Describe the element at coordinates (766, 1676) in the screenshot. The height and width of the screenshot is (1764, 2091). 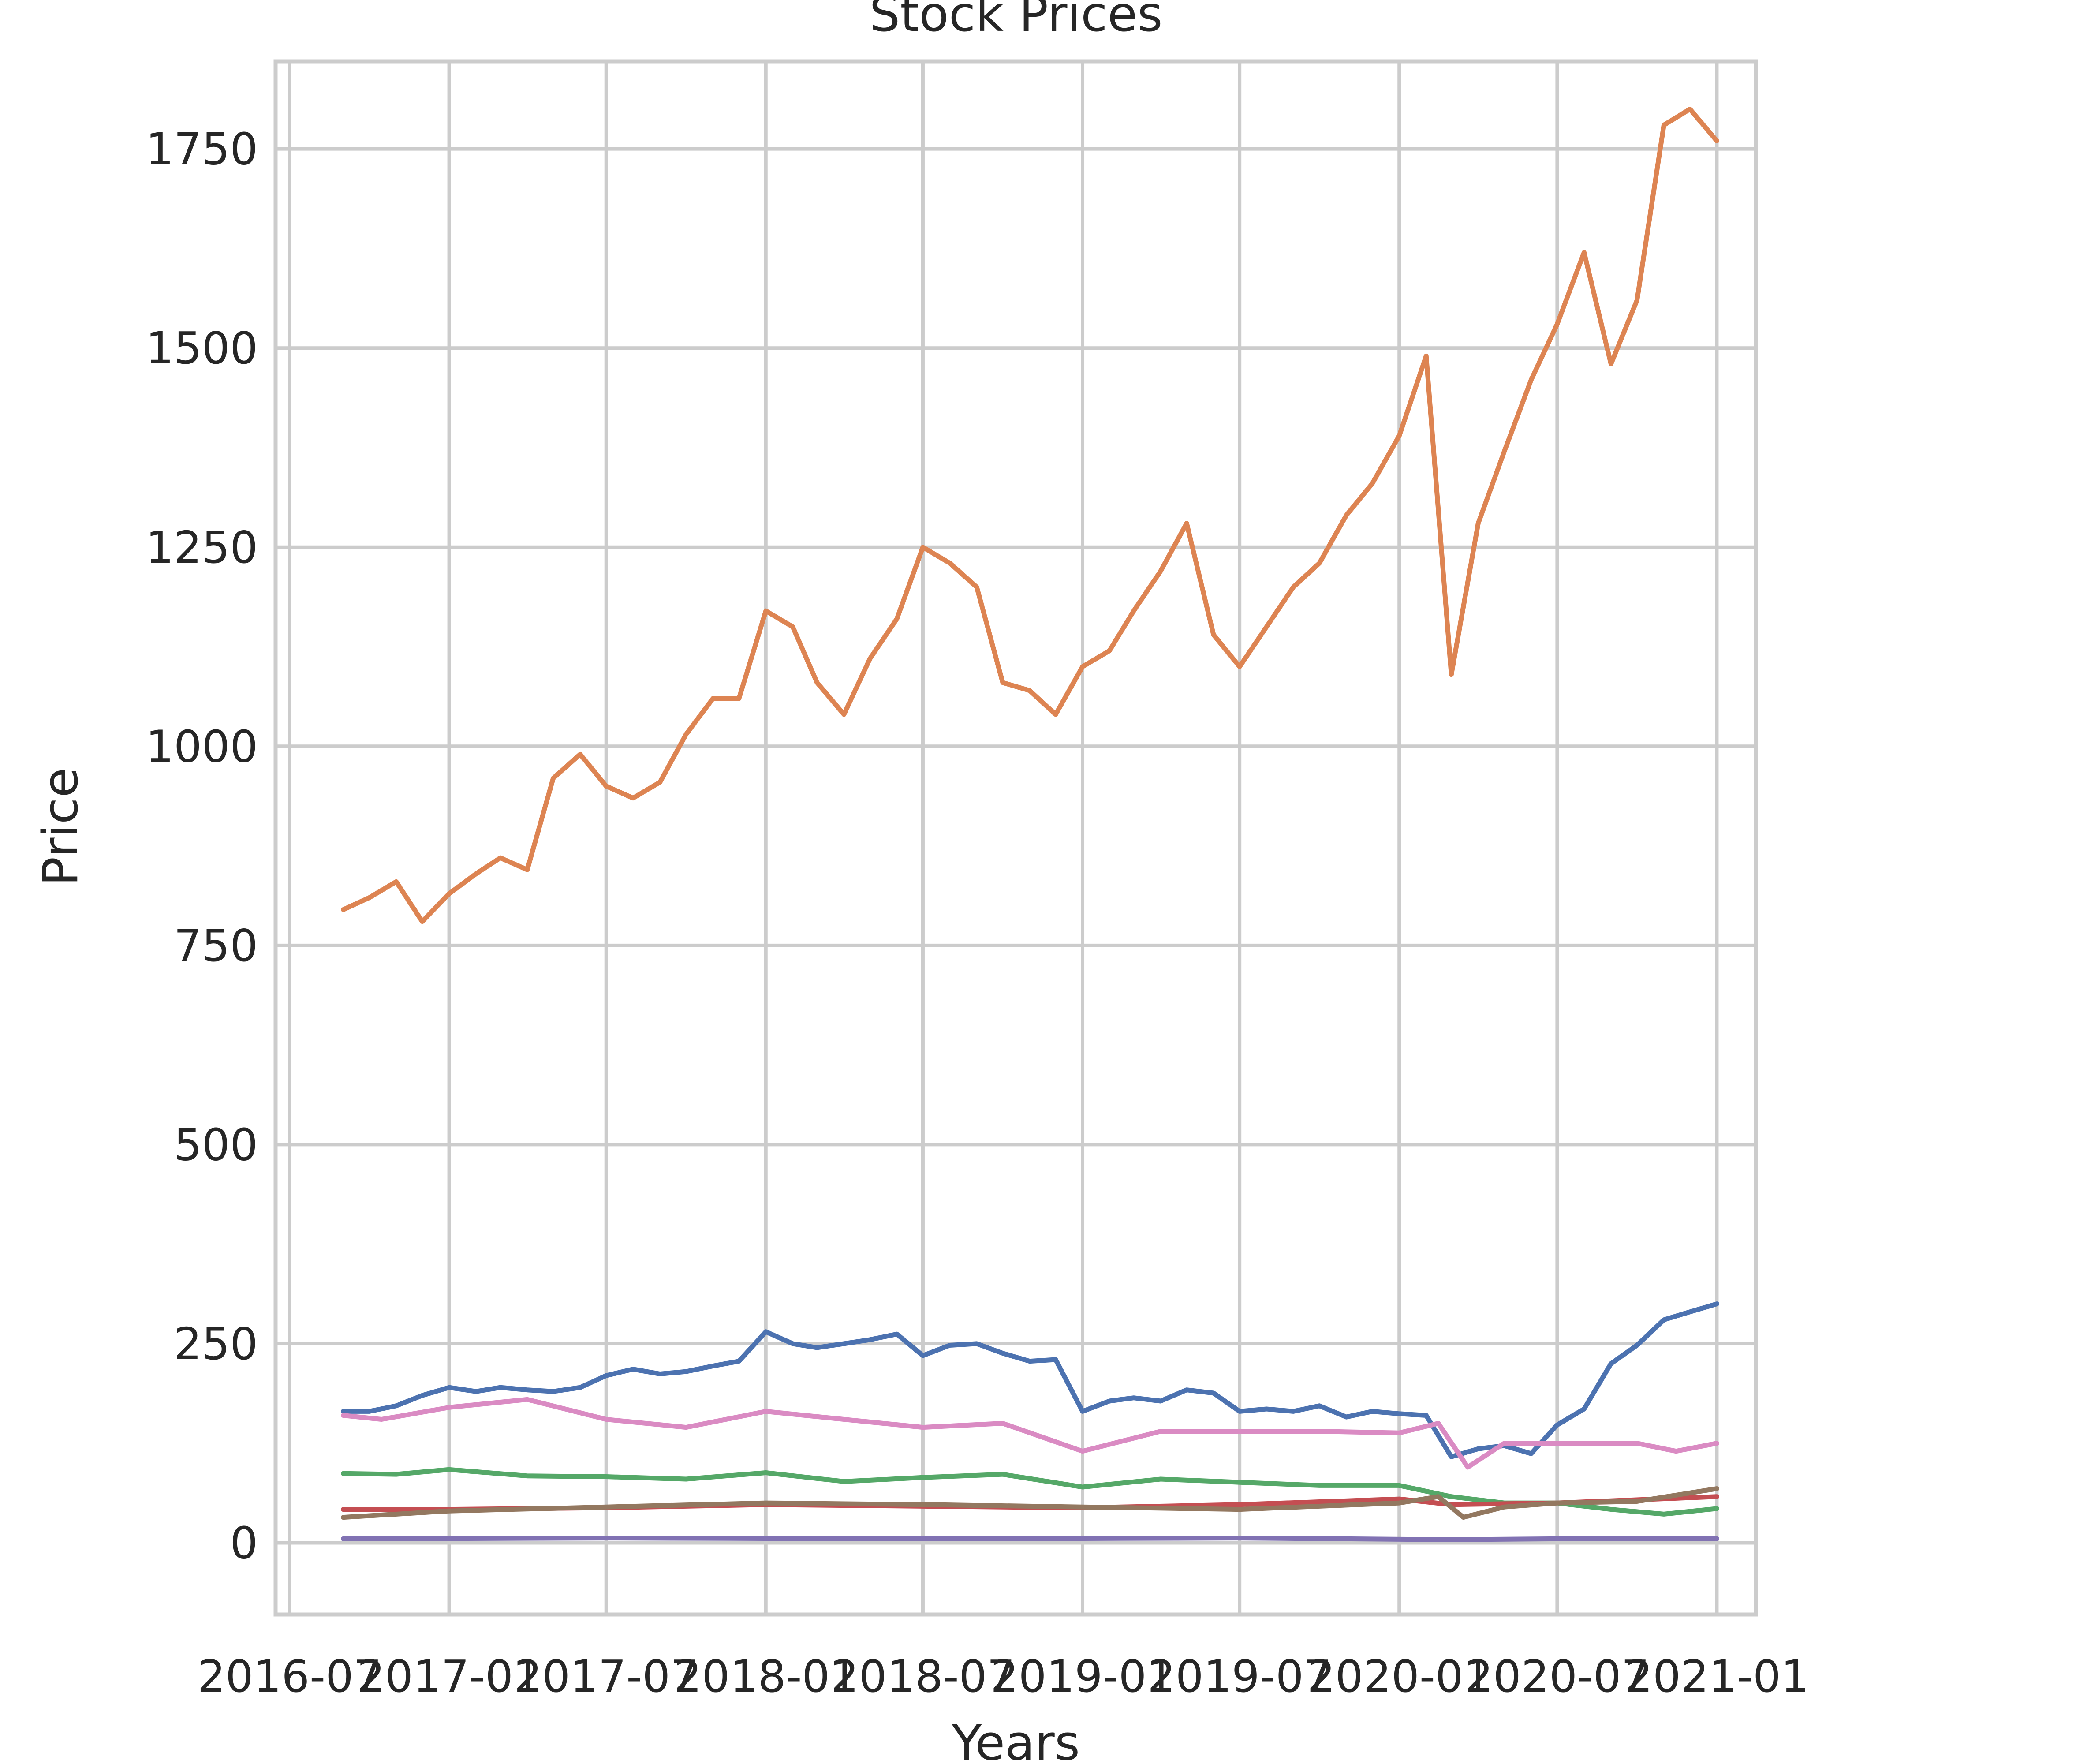
I see `x-tick-label: 2018-01` at that location.